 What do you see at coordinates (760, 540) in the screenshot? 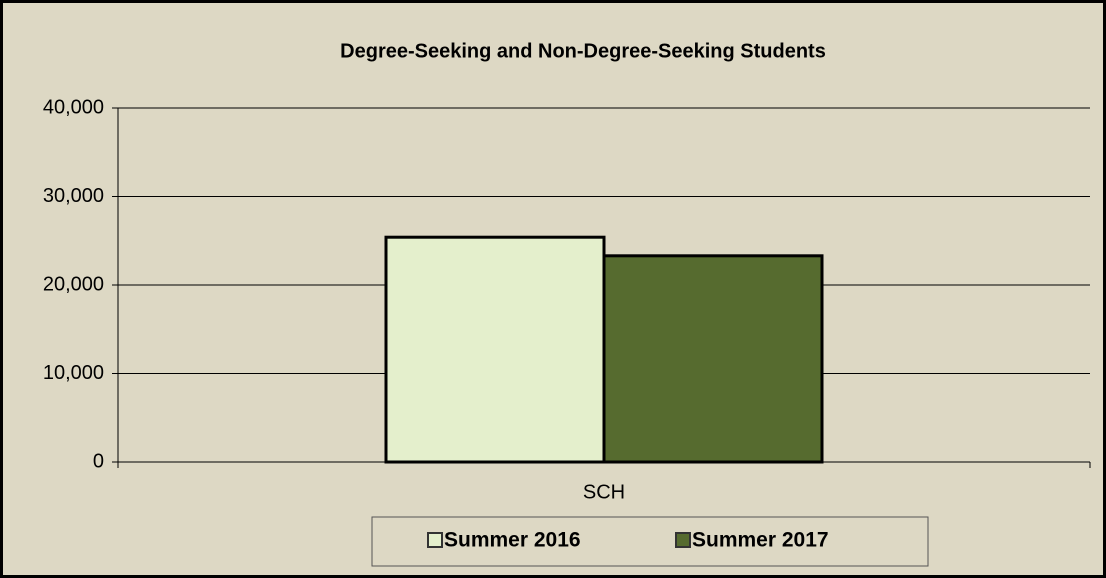
I see `legend-label: Summer 2017` at bounding box center [760, 540].